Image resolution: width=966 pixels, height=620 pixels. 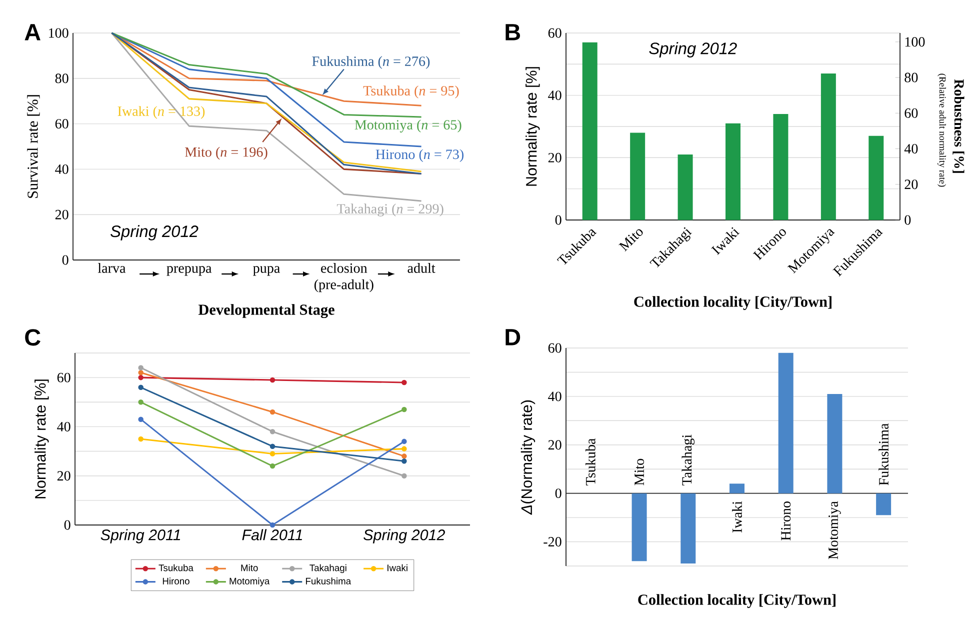 What do you see at coordinates (61, 79) in the screenshot?
I see `y-tick-label: 80` at bounding box center [61, 79].